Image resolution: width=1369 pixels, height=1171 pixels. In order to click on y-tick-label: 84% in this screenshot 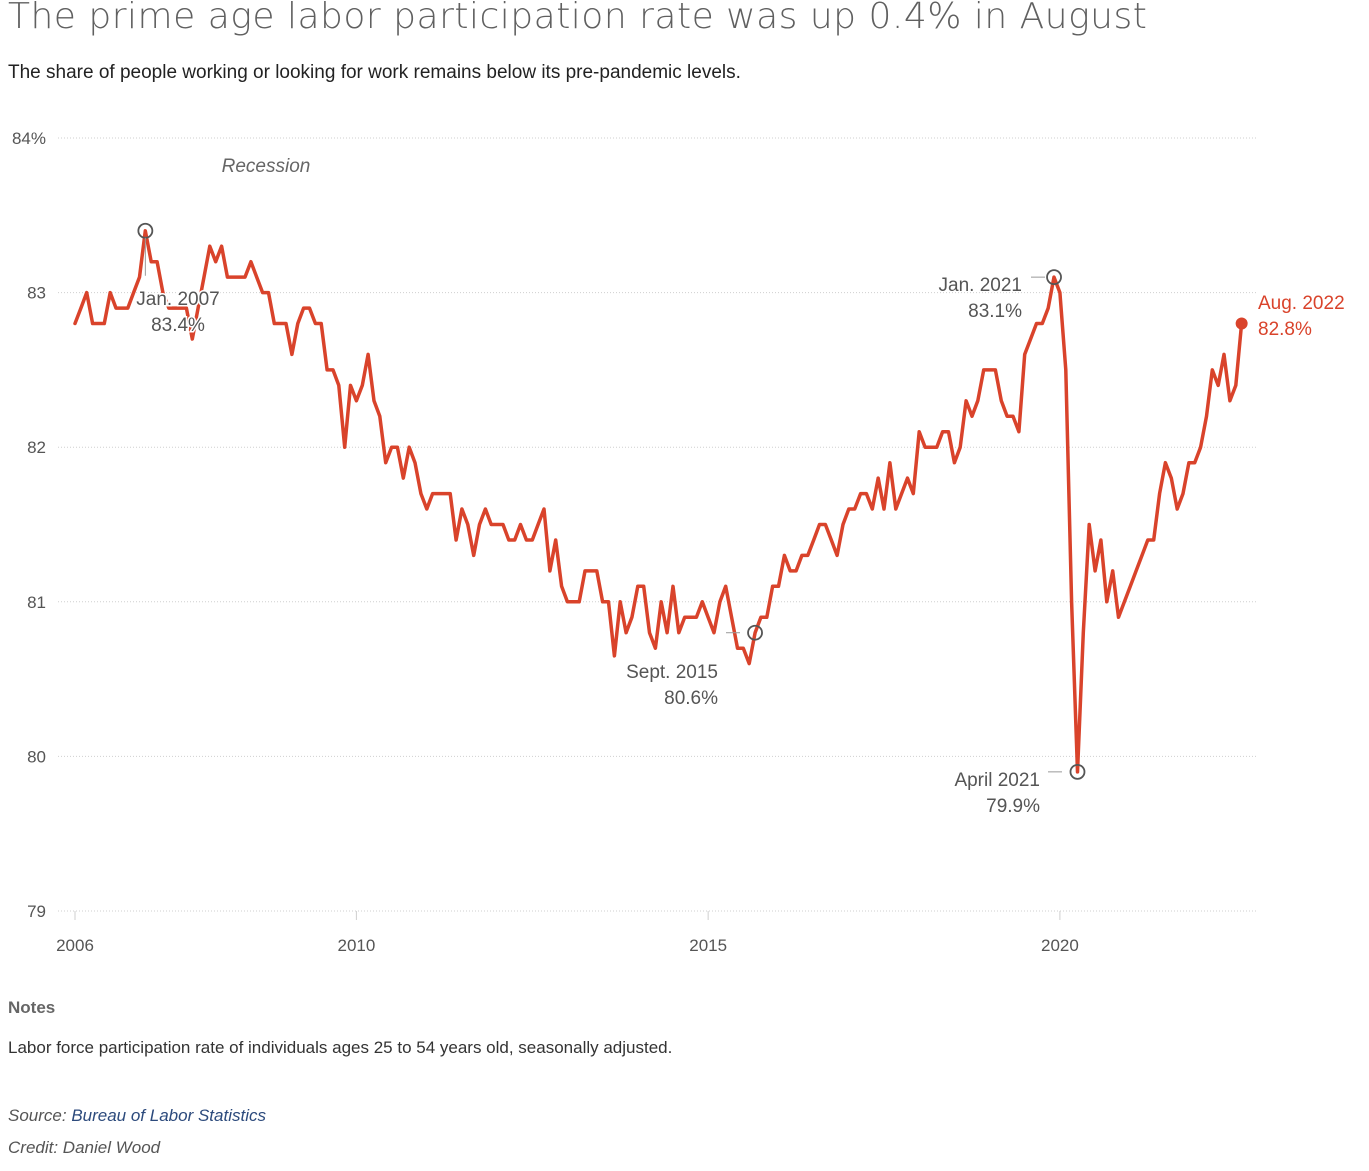, I will do `click(29, 138)`.